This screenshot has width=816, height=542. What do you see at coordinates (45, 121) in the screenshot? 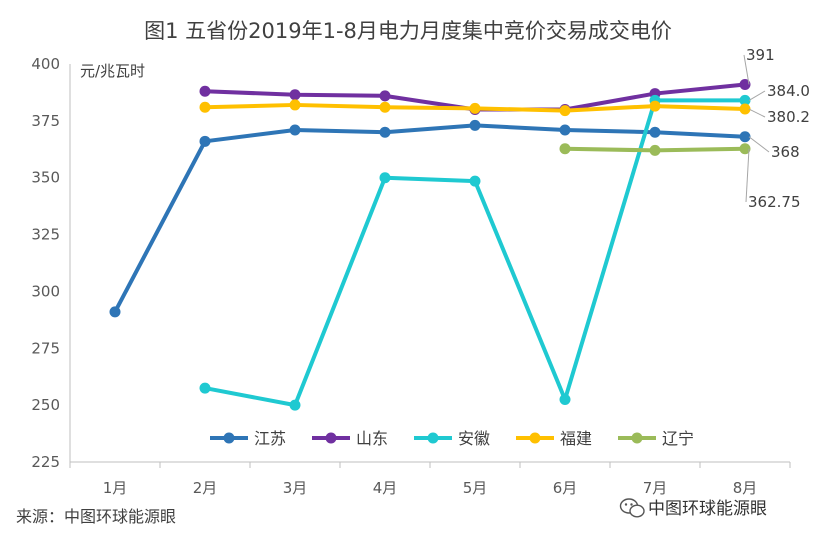
I see `y-tick-label: 375` at bounding box center [45, 121].